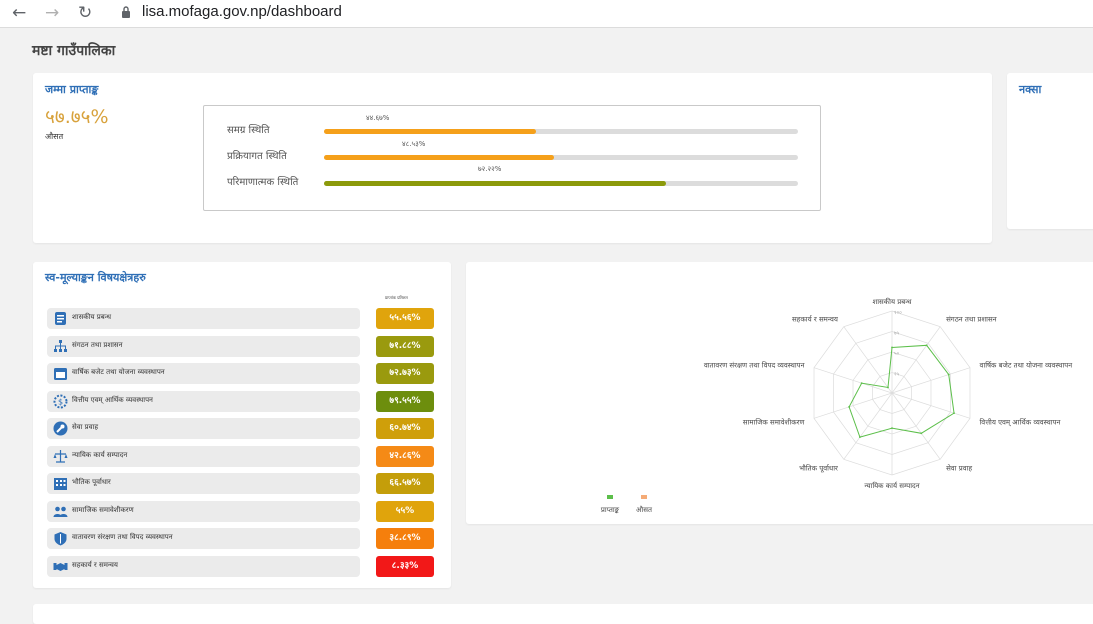 This screenshot has width=1093, height=624. What do you see at coordinates (203, 566) in the screenshot?
I see `area-row: सहकार्य र समन्वय` at bounding box center [203, 566].